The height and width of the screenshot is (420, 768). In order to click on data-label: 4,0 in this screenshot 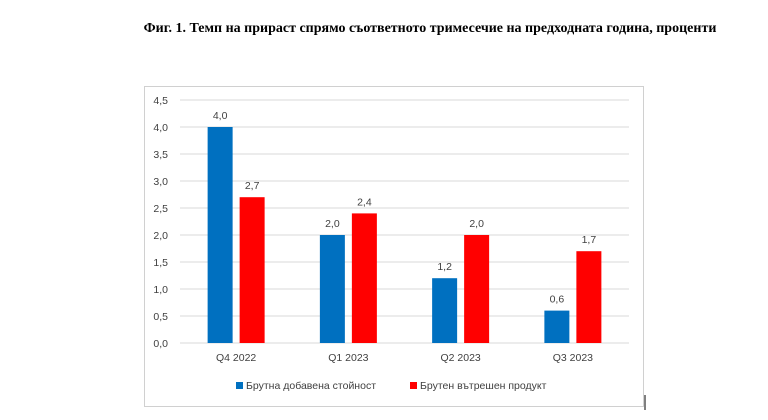, I will do `click(220, 116)`.